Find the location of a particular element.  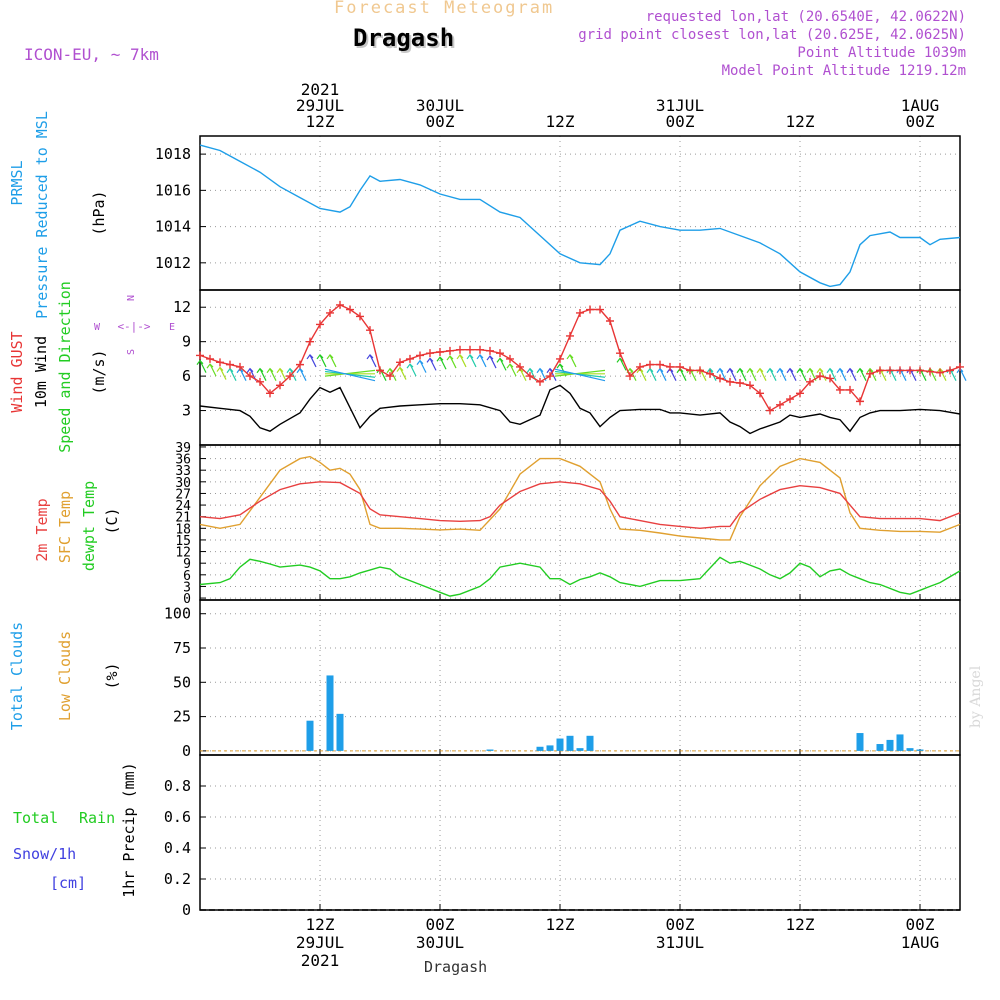

label-snow: Snow/1h is located at coordinates (44, 854).